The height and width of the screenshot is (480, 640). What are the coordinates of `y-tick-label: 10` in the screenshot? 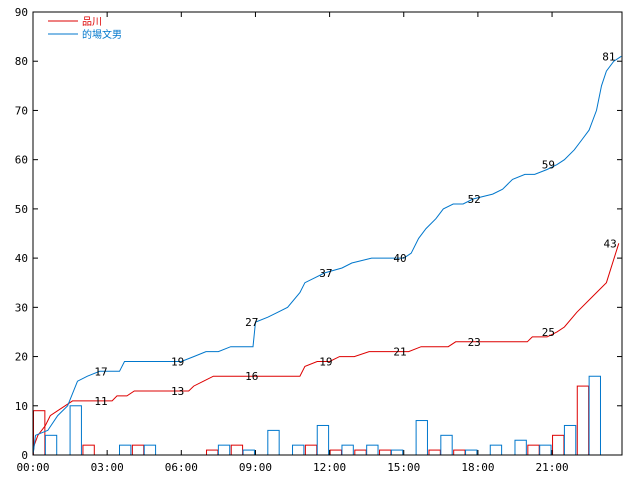 It's located at (21, 406).